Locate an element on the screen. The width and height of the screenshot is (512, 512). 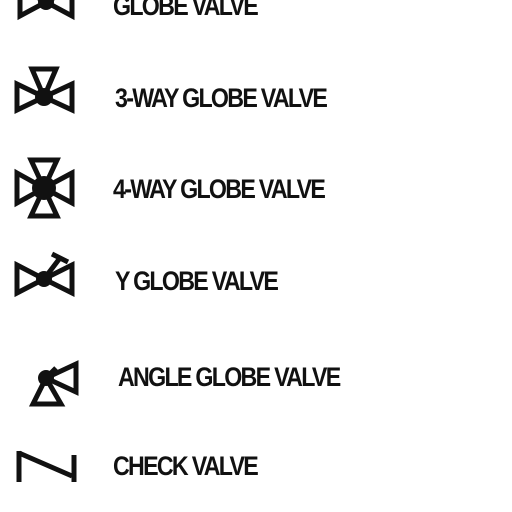
legend-label-4-way-globe-valve: 4-WAY GLOBE VALVE is located at coordinates (219, 189).